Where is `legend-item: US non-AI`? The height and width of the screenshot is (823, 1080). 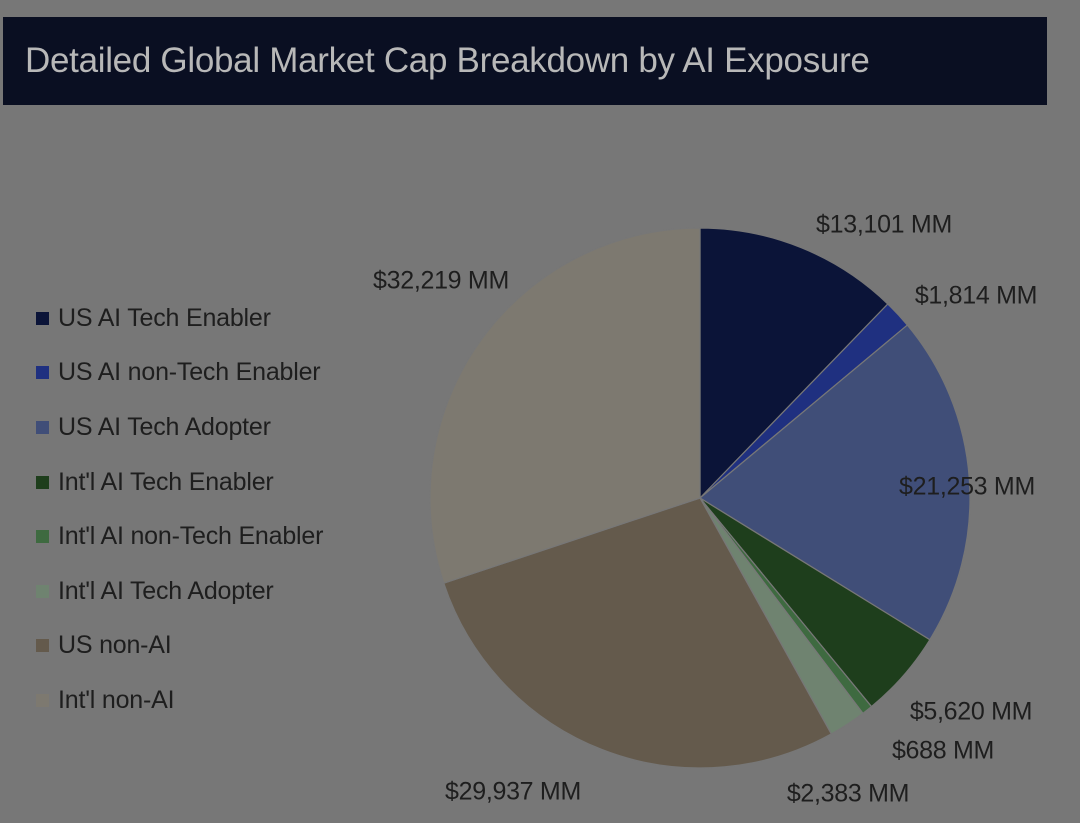 legend-item: US non-AI is located at coordinates (206, 646).